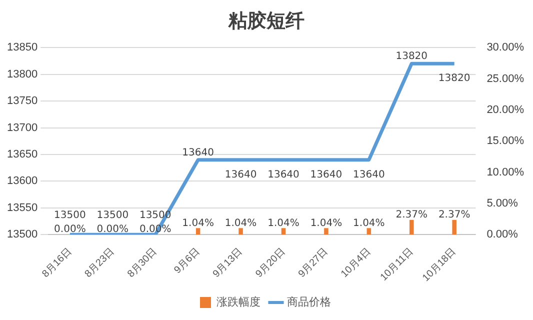  I want to click on legend-label: 涨跌幅度, so click(238, 302).